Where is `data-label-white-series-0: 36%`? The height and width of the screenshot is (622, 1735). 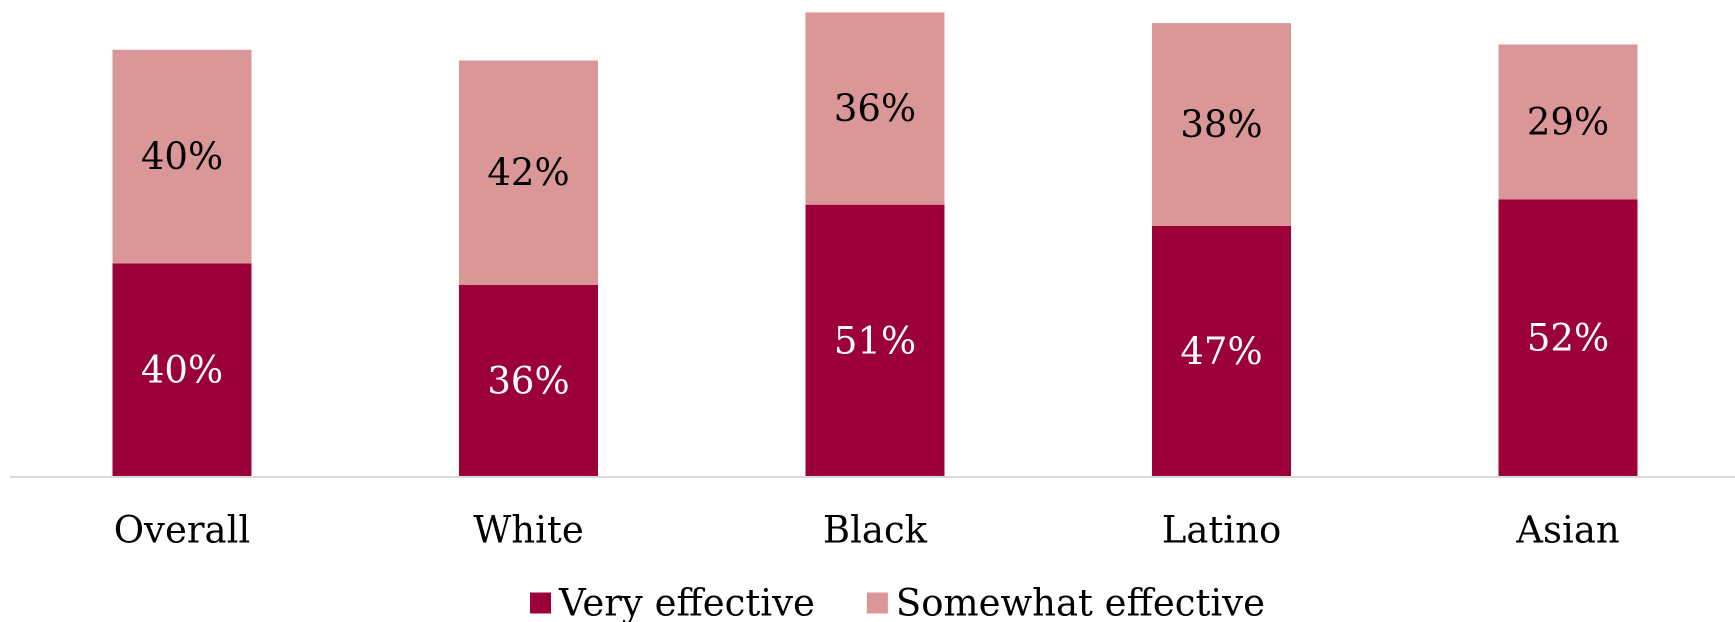
data-label-white-series-0: 36% is located at coordinates (528, 380).